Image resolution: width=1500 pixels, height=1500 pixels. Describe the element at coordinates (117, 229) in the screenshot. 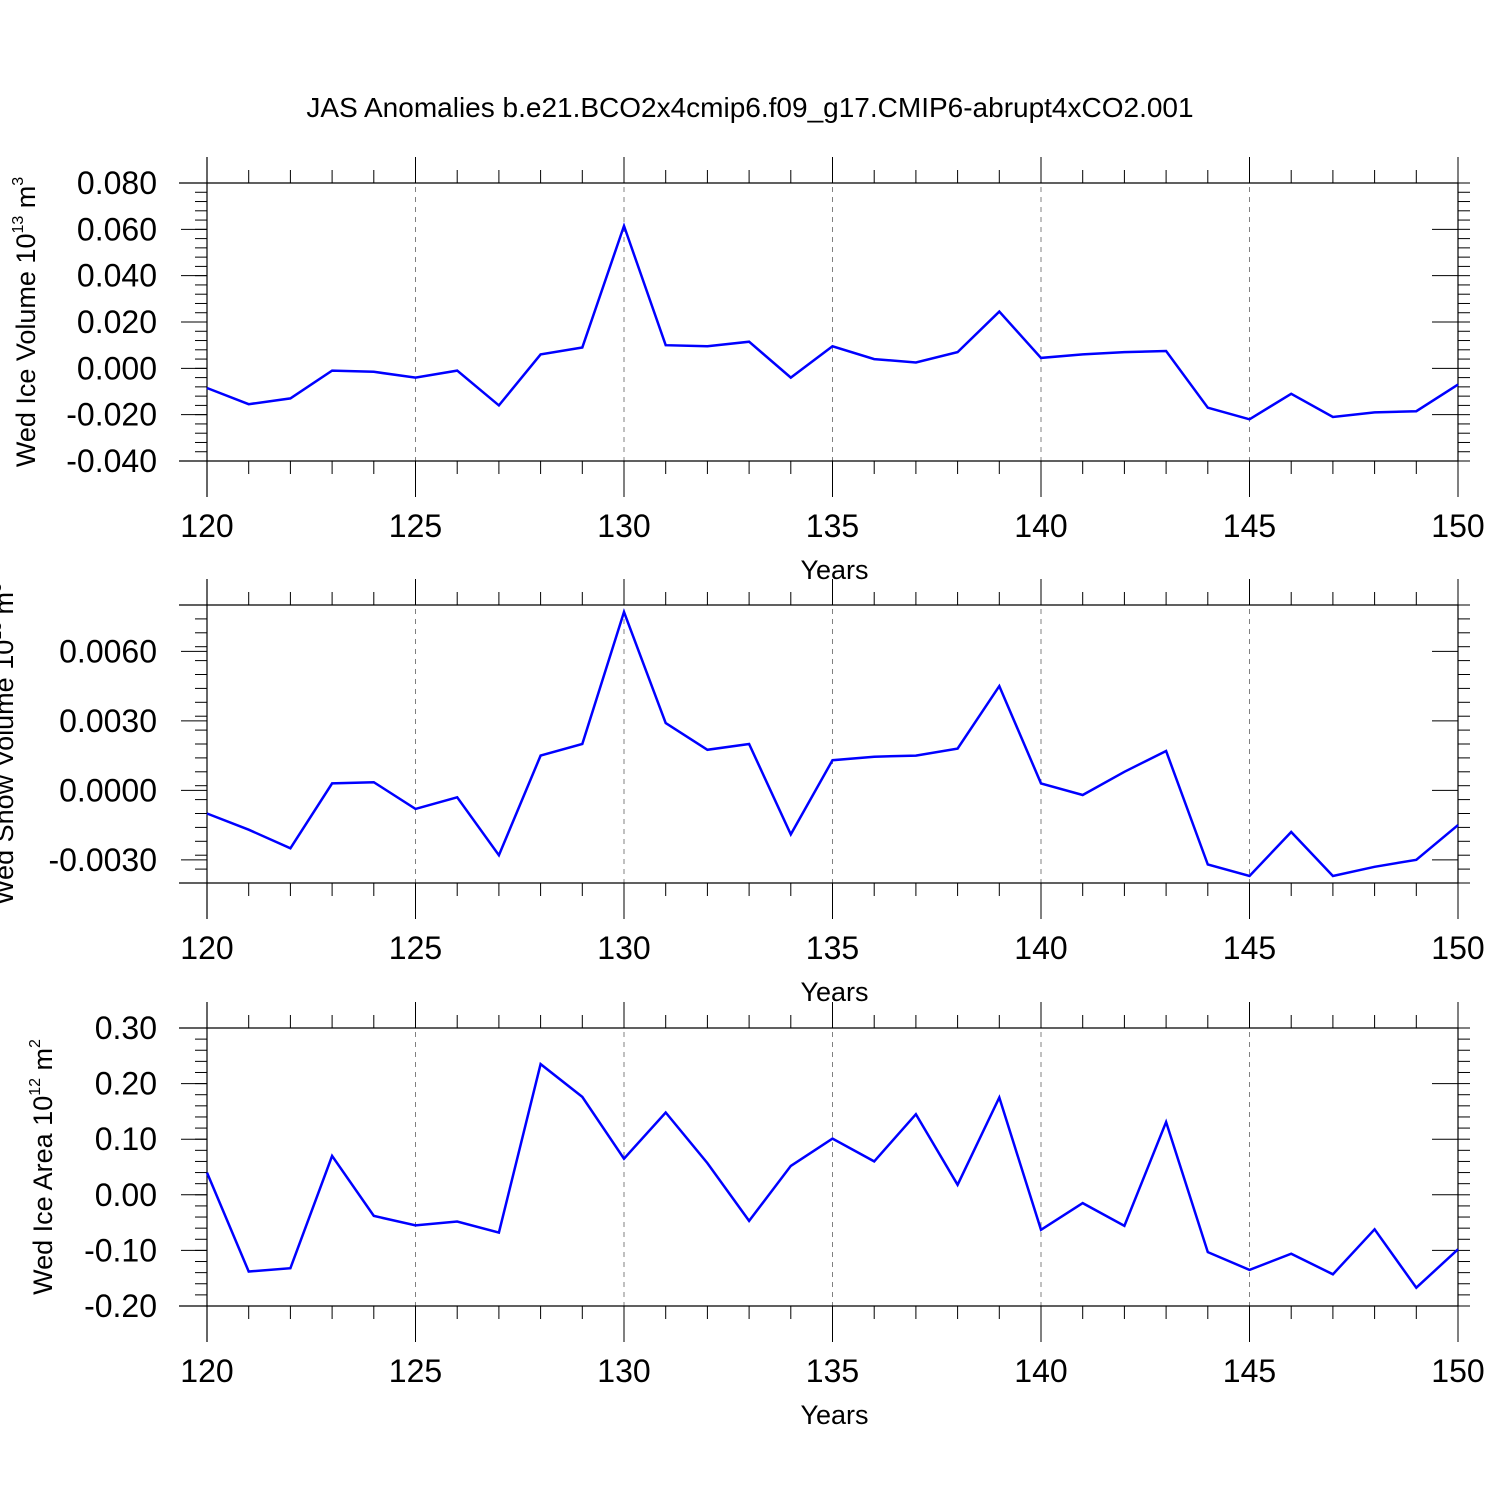

I see `y-tick-label: 0.060` at that location.